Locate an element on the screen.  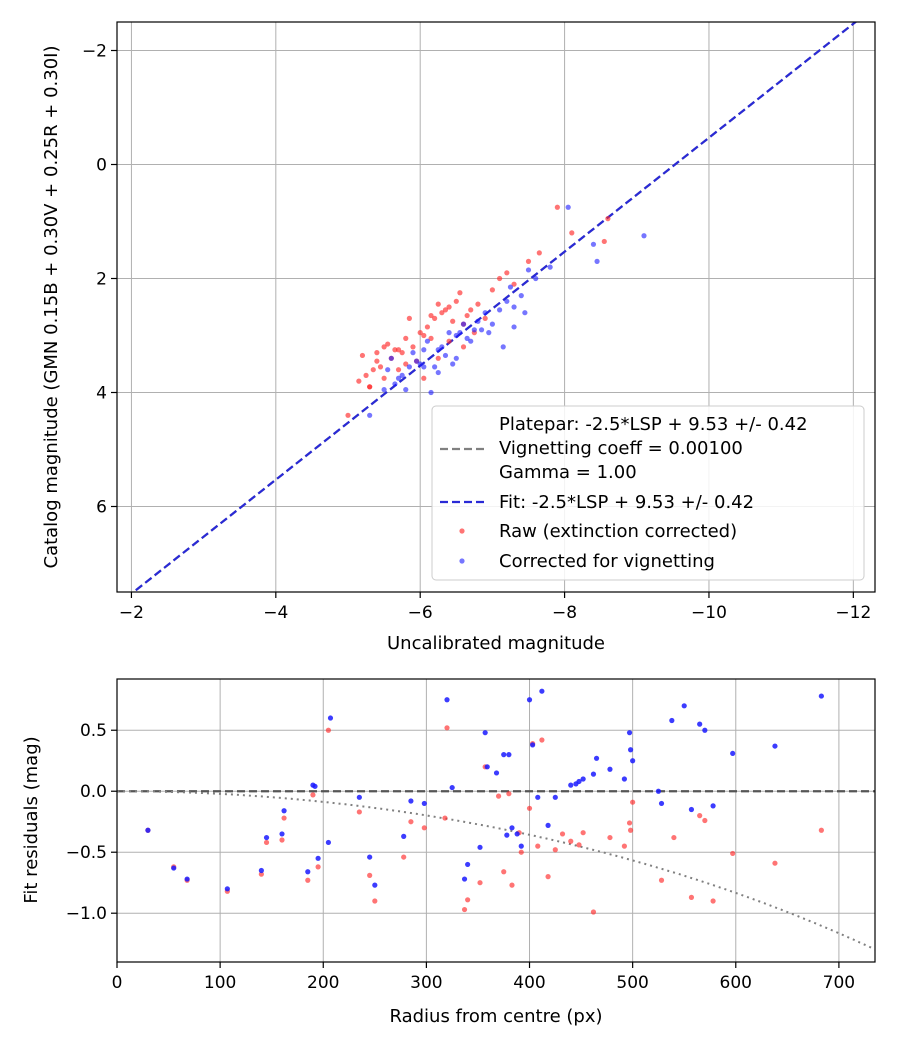
bottom-y-tick-label: −1.0 is located at coordinates (86, 914).